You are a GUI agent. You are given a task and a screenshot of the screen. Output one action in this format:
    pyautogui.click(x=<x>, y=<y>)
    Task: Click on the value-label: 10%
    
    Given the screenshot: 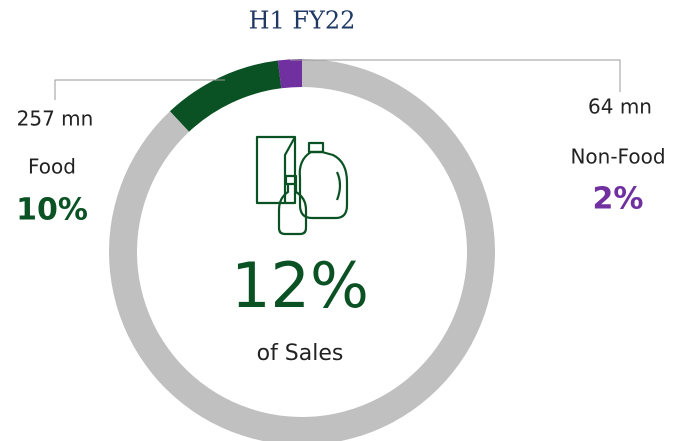 What is the action you would take?
    pyautogui.click(x=52, y=210)
    